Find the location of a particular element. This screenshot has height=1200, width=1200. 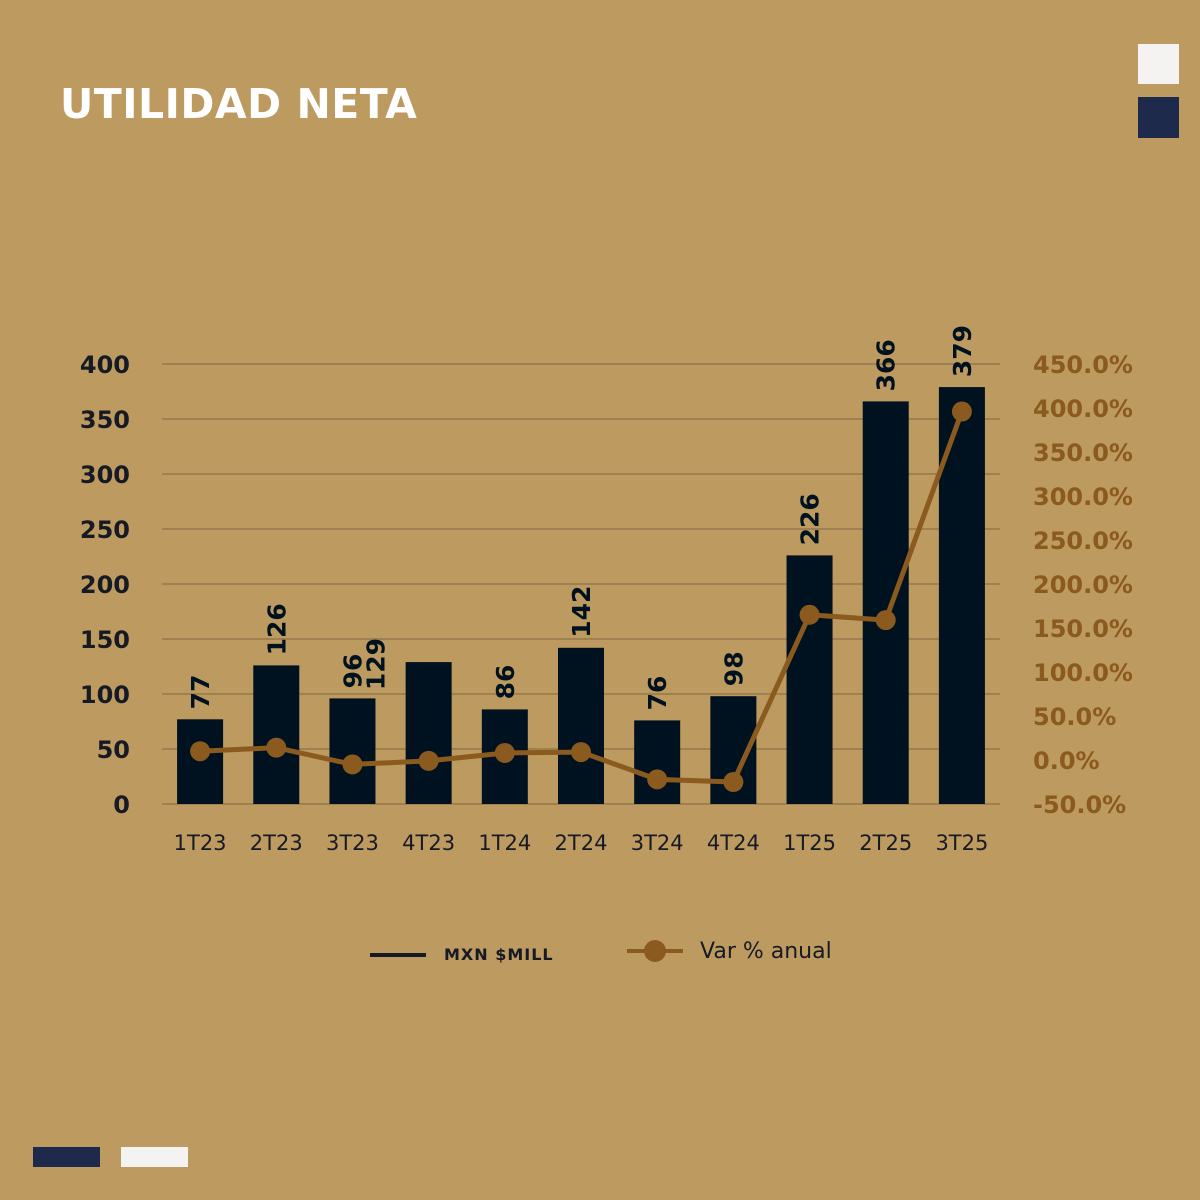

legend-item-line: Var % anual is located at coordinates (729, 951).